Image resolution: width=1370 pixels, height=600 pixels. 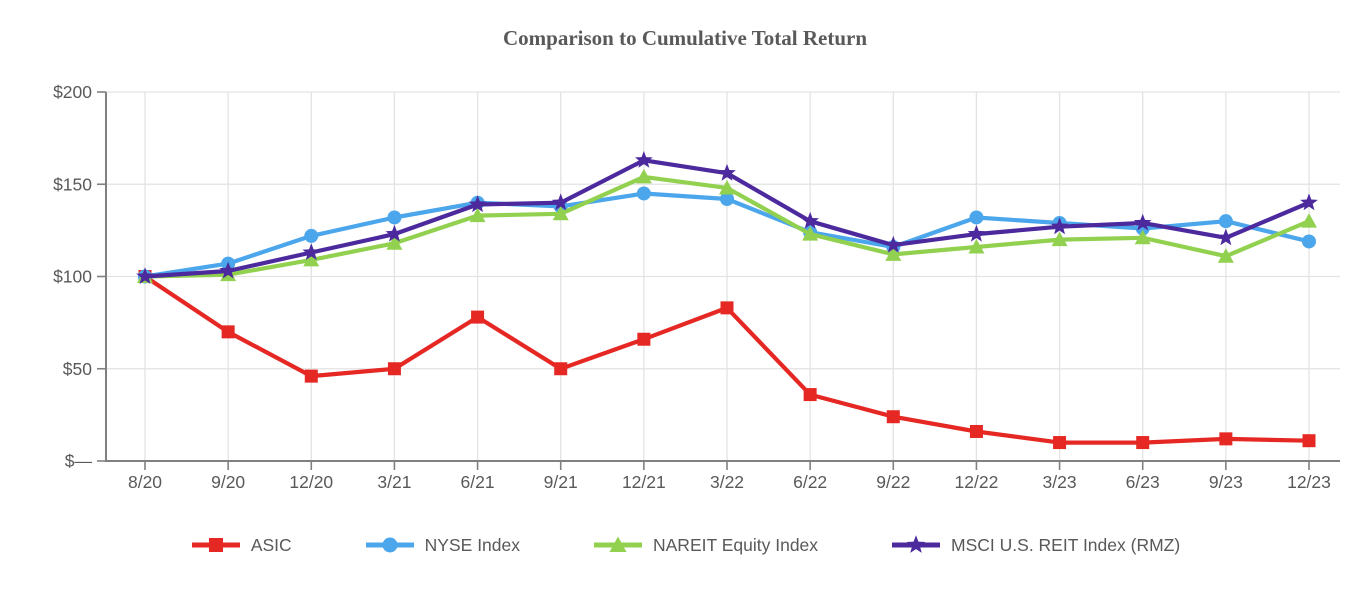 I want to click on legend-label-msci-us-reit-index: MSCI U.S. REIT Index (RMZ), so click(x=1066, y=544).